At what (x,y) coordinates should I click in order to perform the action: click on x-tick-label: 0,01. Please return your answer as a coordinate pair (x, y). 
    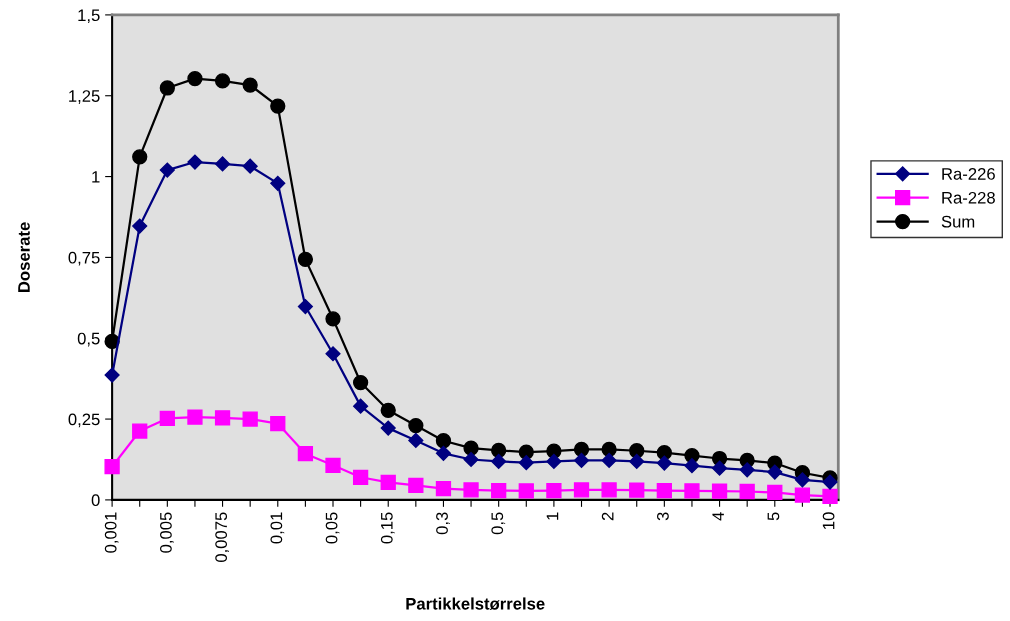
    Looking at the image, I should click on (277, 528).